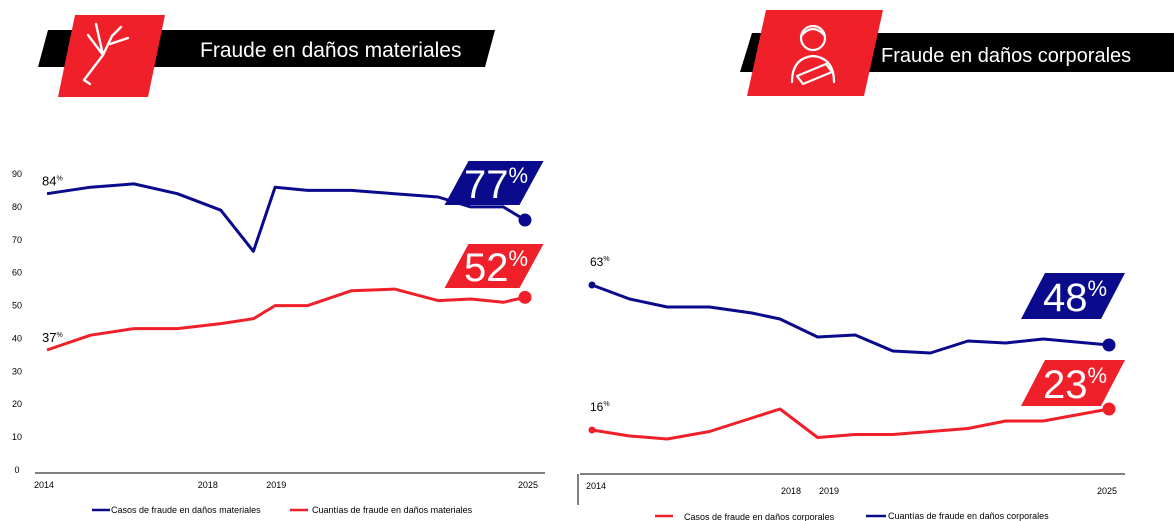  What do you see at coordinates (17, 404) in the screenshot?
I see `y-tick-label: 20` at bounding box center [17, 404].